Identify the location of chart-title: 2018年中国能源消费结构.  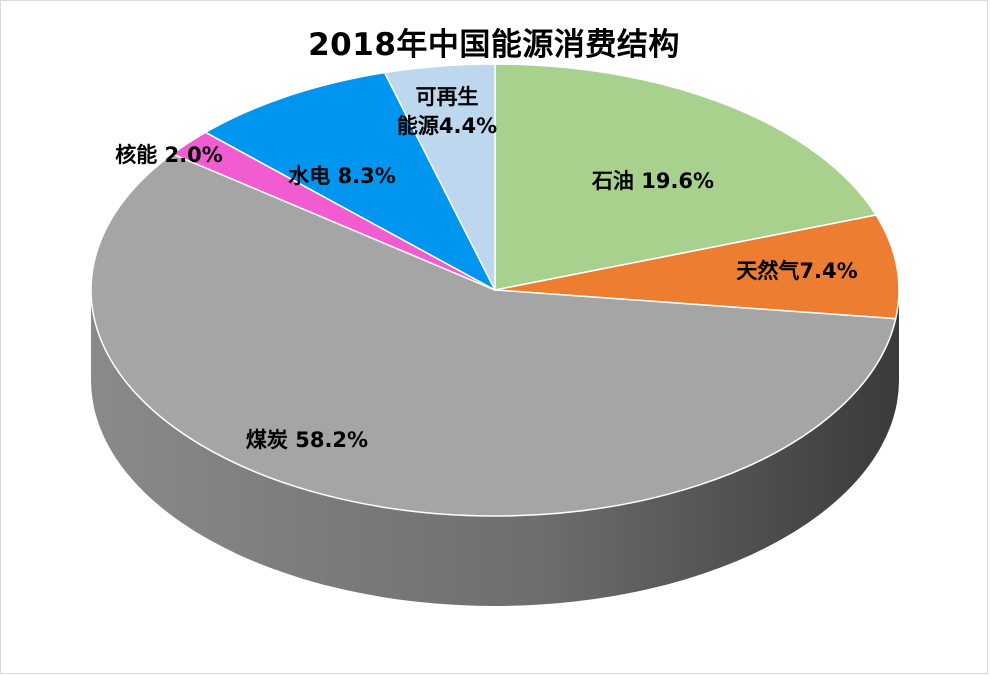
(494, 45).